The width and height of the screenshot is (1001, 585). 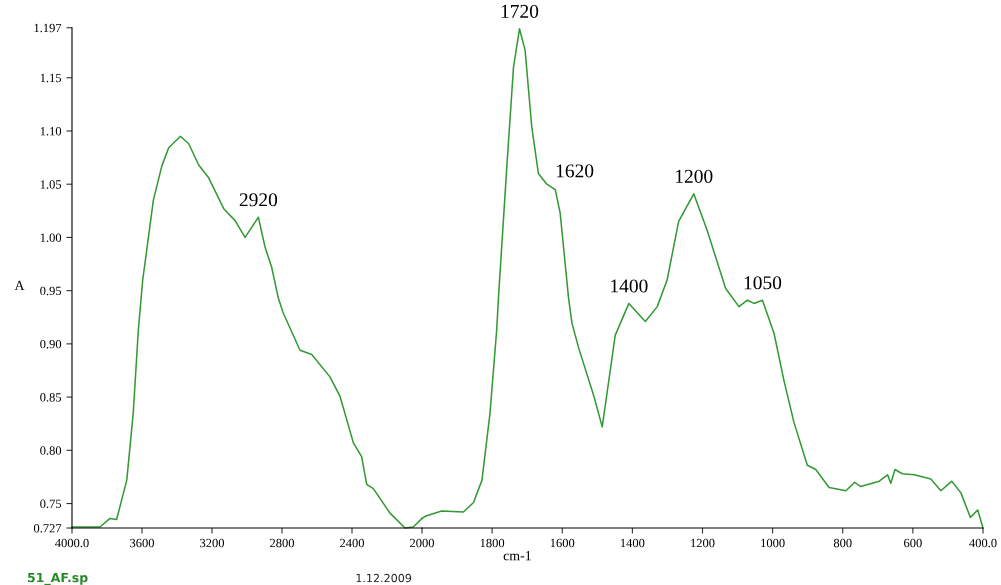 What do you see at coordinates (51, 184) in the screenshot?
I see `y-tick-label: 1.05` at bounding box center [51, 184].